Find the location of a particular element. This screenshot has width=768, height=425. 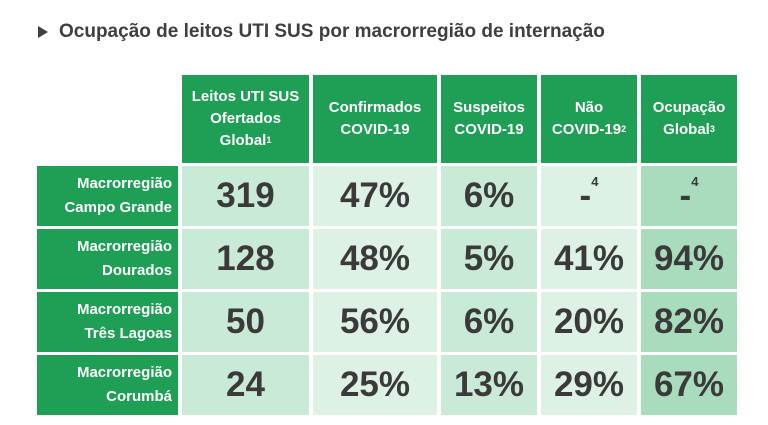

value-cell: 5% is located at coordinates (489, 259).